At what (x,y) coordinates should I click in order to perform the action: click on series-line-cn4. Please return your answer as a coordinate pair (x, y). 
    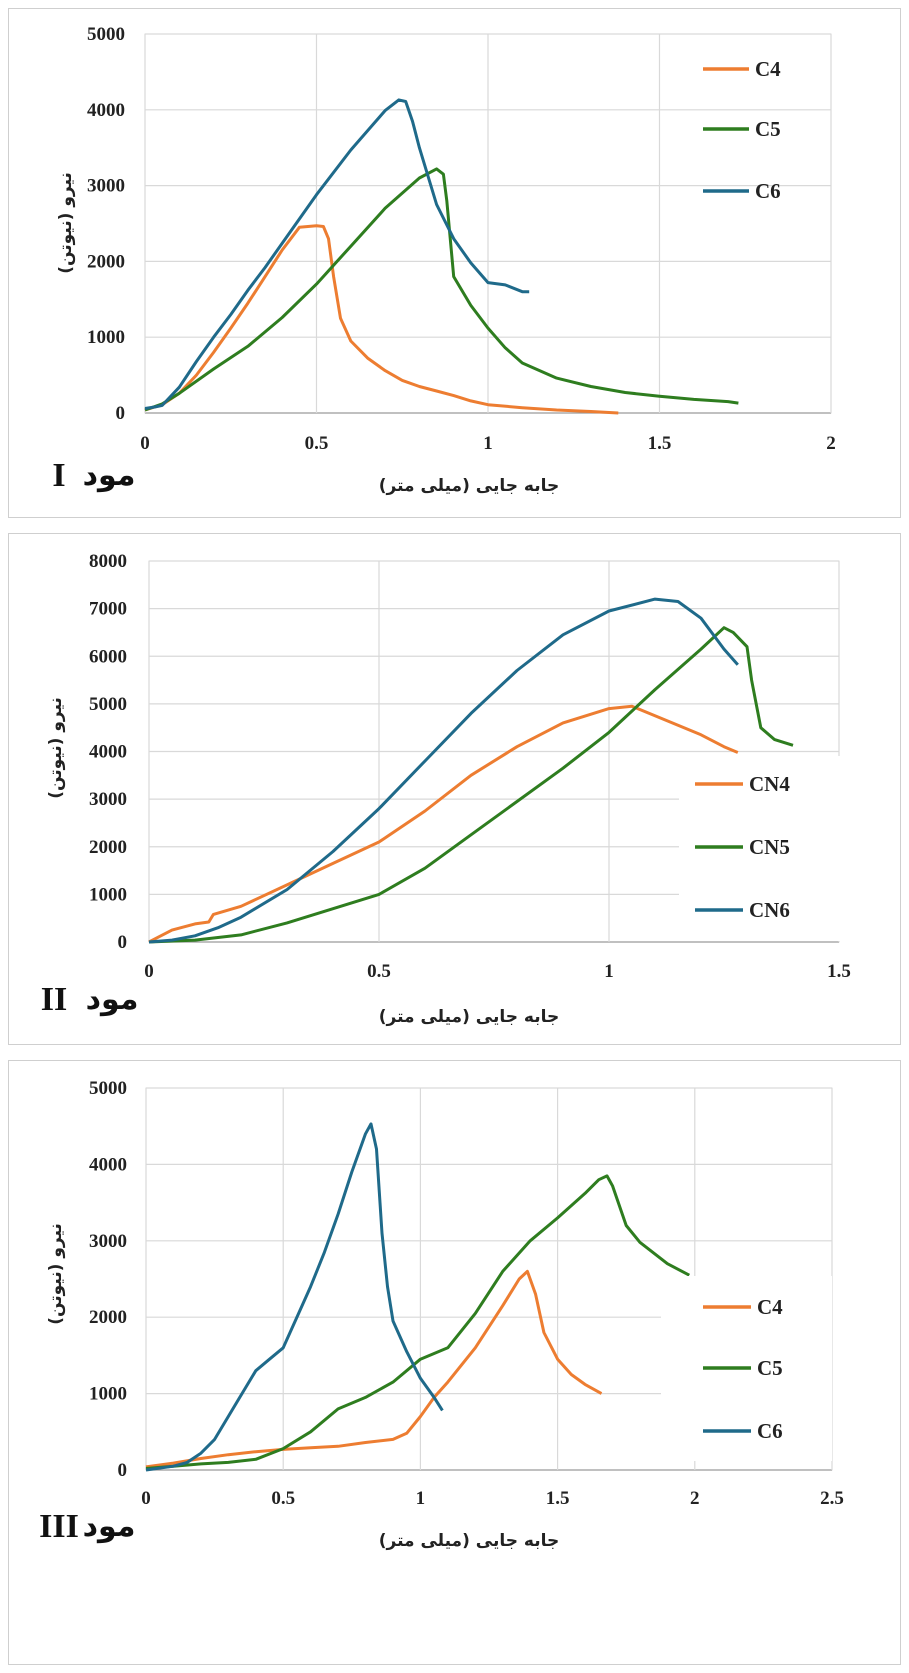
    Looking at the image, I should click on (443, 824).